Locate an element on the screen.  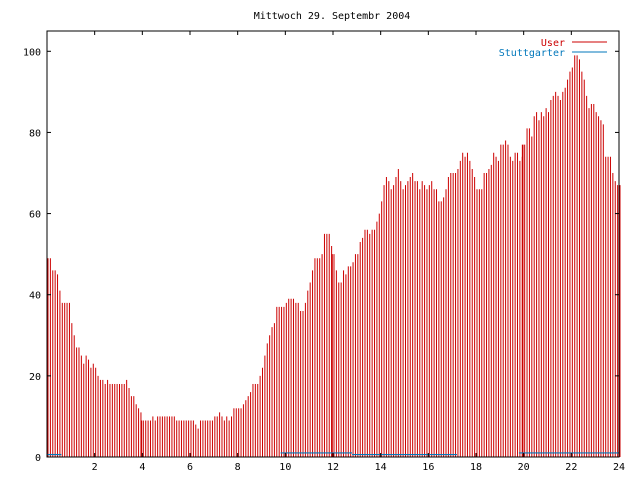
legend-label-stuttgarter: Stuttgarter is located at coordinates (532, 53).